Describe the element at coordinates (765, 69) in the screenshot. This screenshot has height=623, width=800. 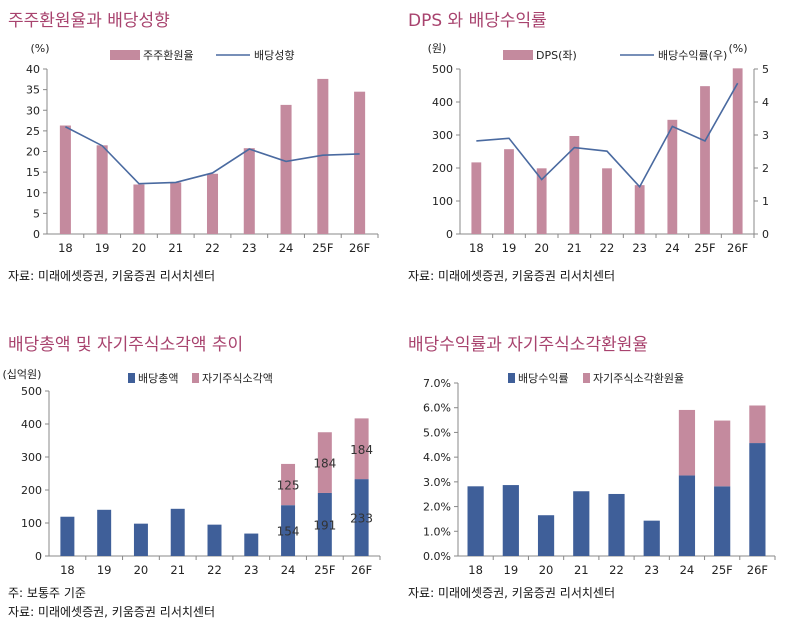
I see `y2-tick-label: 5` at that location.